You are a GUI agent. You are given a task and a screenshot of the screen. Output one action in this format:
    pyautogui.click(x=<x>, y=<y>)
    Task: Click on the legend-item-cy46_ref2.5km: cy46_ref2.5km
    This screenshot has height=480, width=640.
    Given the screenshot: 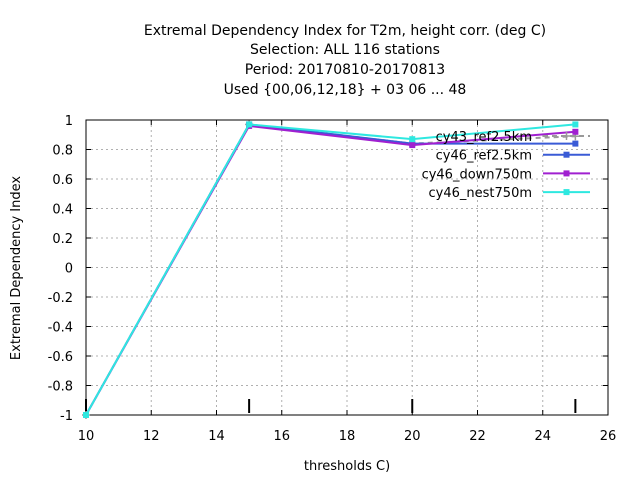 What is the action you would take?
    pyautogui.click(x=513, y=156)
    